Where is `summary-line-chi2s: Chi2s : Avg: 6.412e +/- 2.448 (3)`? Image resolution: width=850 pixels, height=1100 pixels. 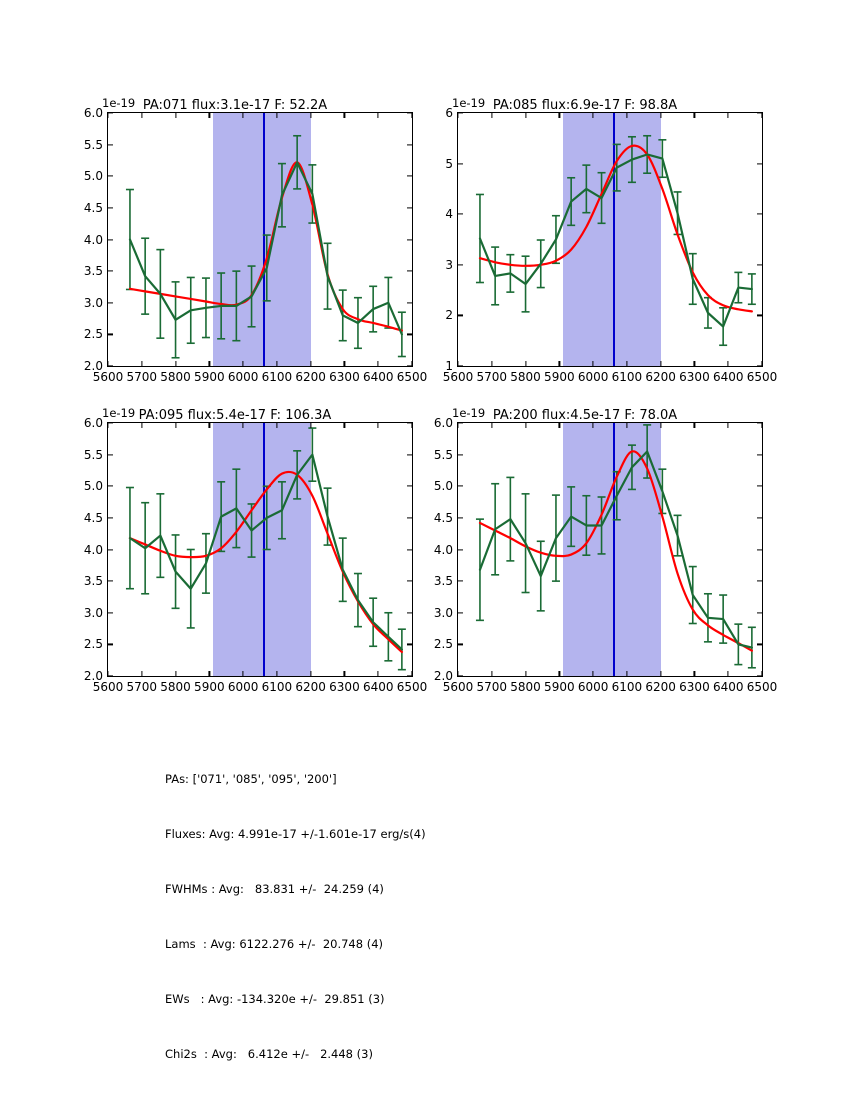 summary-line-chi2s: Chi2s : Avg: 6.412e +/- 2.448 (3) is located at coordinates (269, 1054).